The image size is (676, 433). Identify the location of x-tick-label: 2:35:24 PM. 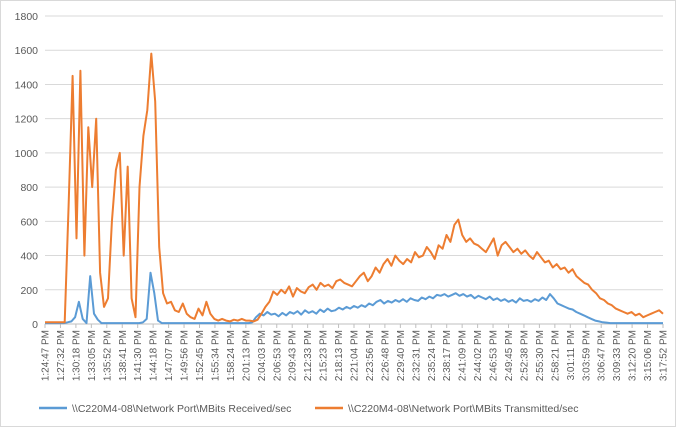
(432, 355).